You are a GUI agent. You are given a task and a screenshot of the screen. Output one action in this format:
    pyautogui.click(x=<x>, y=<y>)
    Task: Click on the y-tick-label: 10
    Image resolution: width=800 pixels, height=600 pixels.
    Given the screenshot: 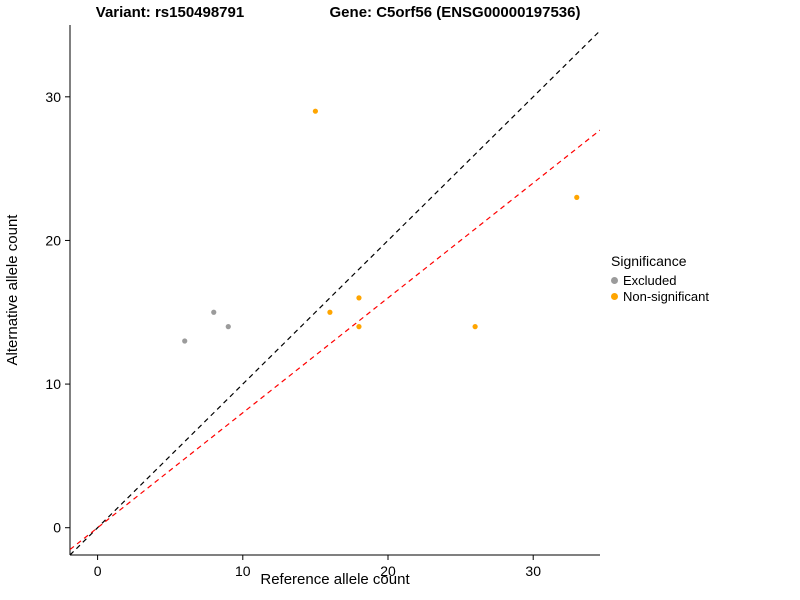 What is the action you would take?
    pyautogui.click(x=53, y=384)
    